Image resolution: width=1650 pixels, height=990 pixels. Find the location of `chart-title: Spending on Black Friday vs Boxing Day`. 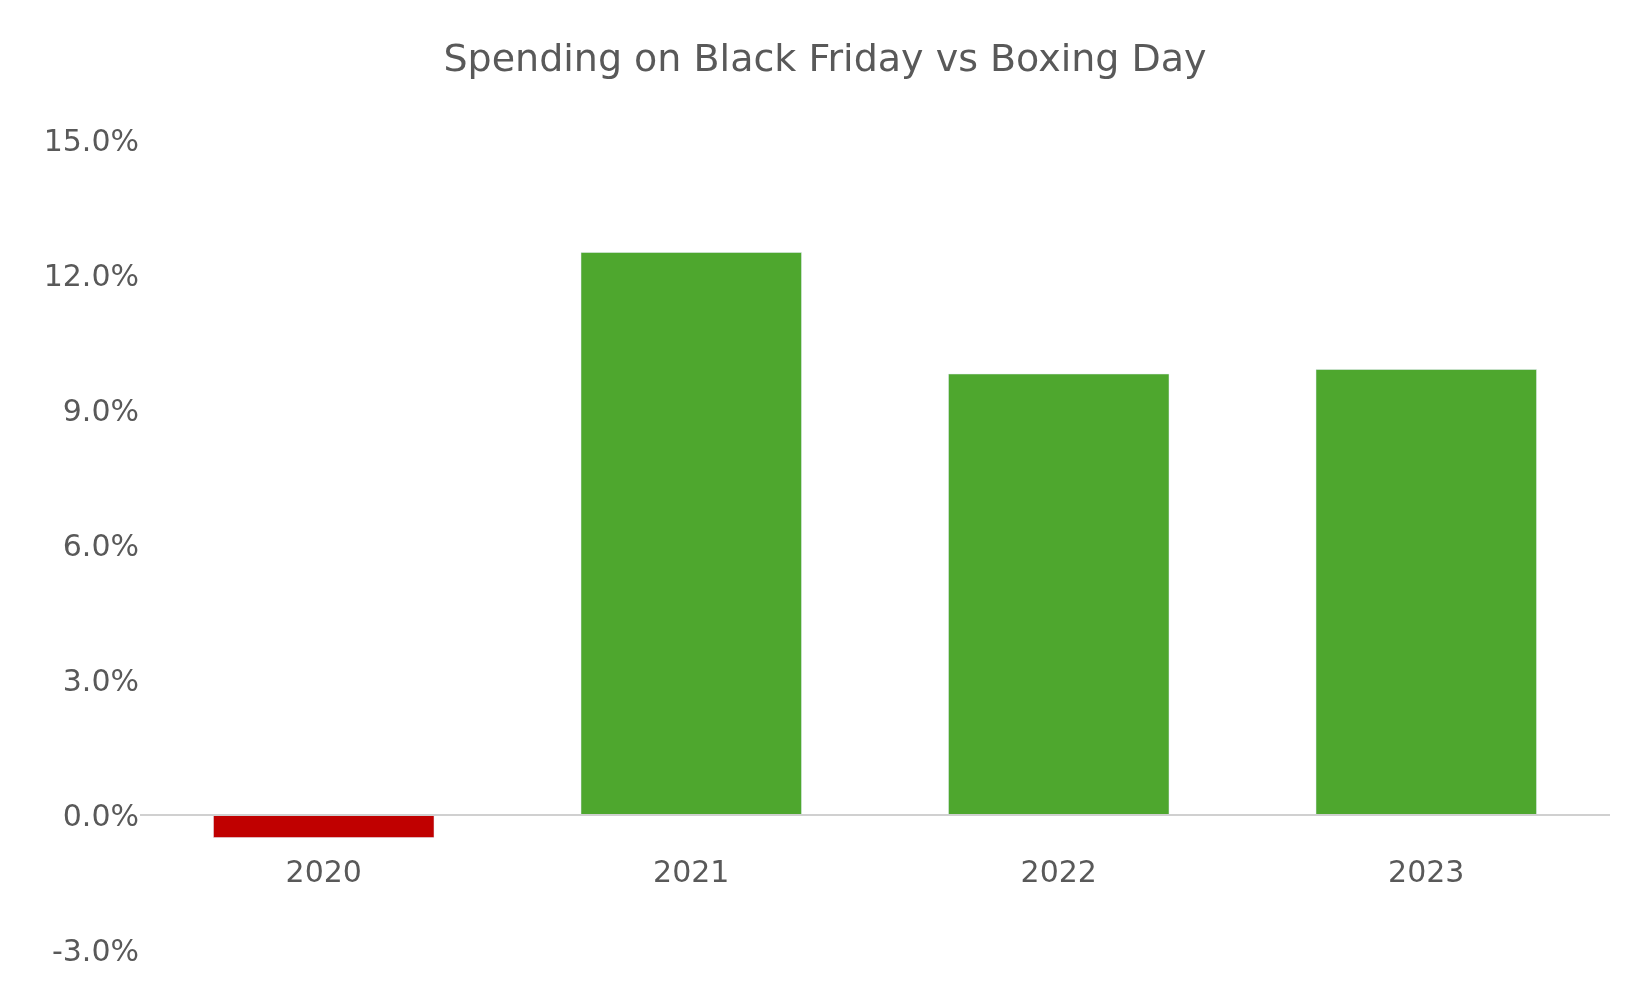

chart-title: Spending on Black Friday vs Boxing Day is located at coordinates (825, 58).